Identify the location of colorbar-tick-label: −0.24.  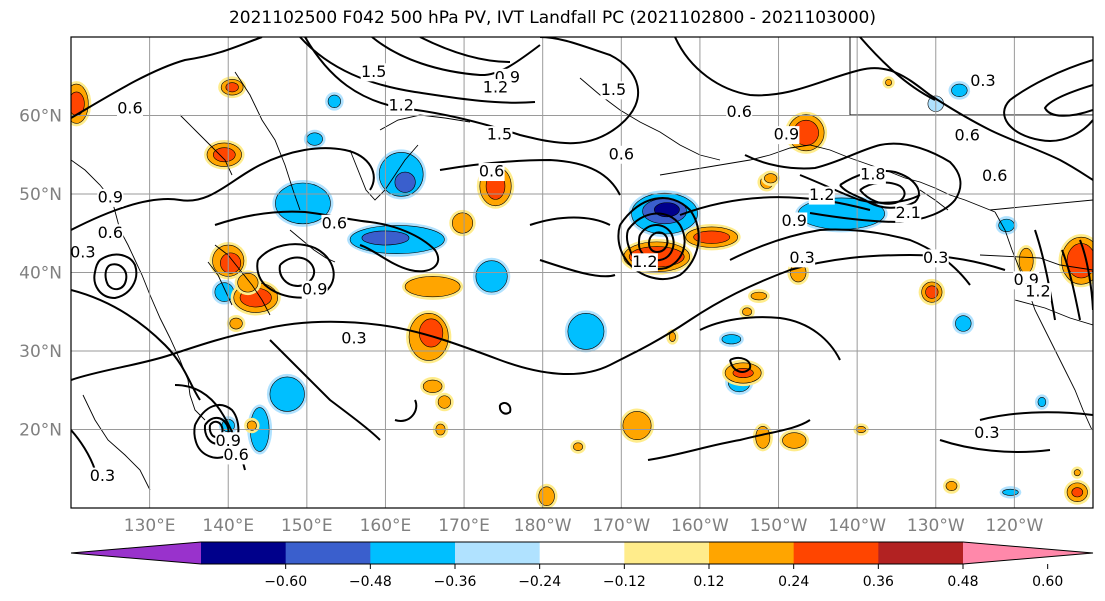
(539, 582).